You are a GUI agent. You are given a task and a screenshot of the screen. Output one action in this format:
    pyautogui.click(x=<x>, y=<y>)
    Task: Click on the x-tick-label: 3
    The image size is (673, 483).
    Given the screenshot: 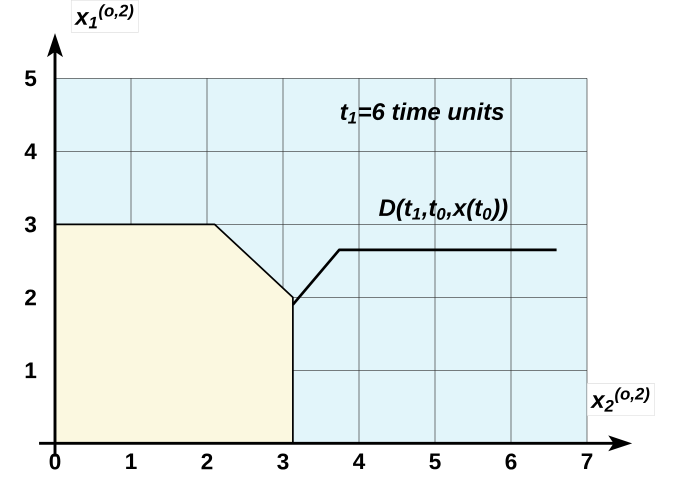 What is the action you would take?
    pyautogui.click(x=282, y=461)
    